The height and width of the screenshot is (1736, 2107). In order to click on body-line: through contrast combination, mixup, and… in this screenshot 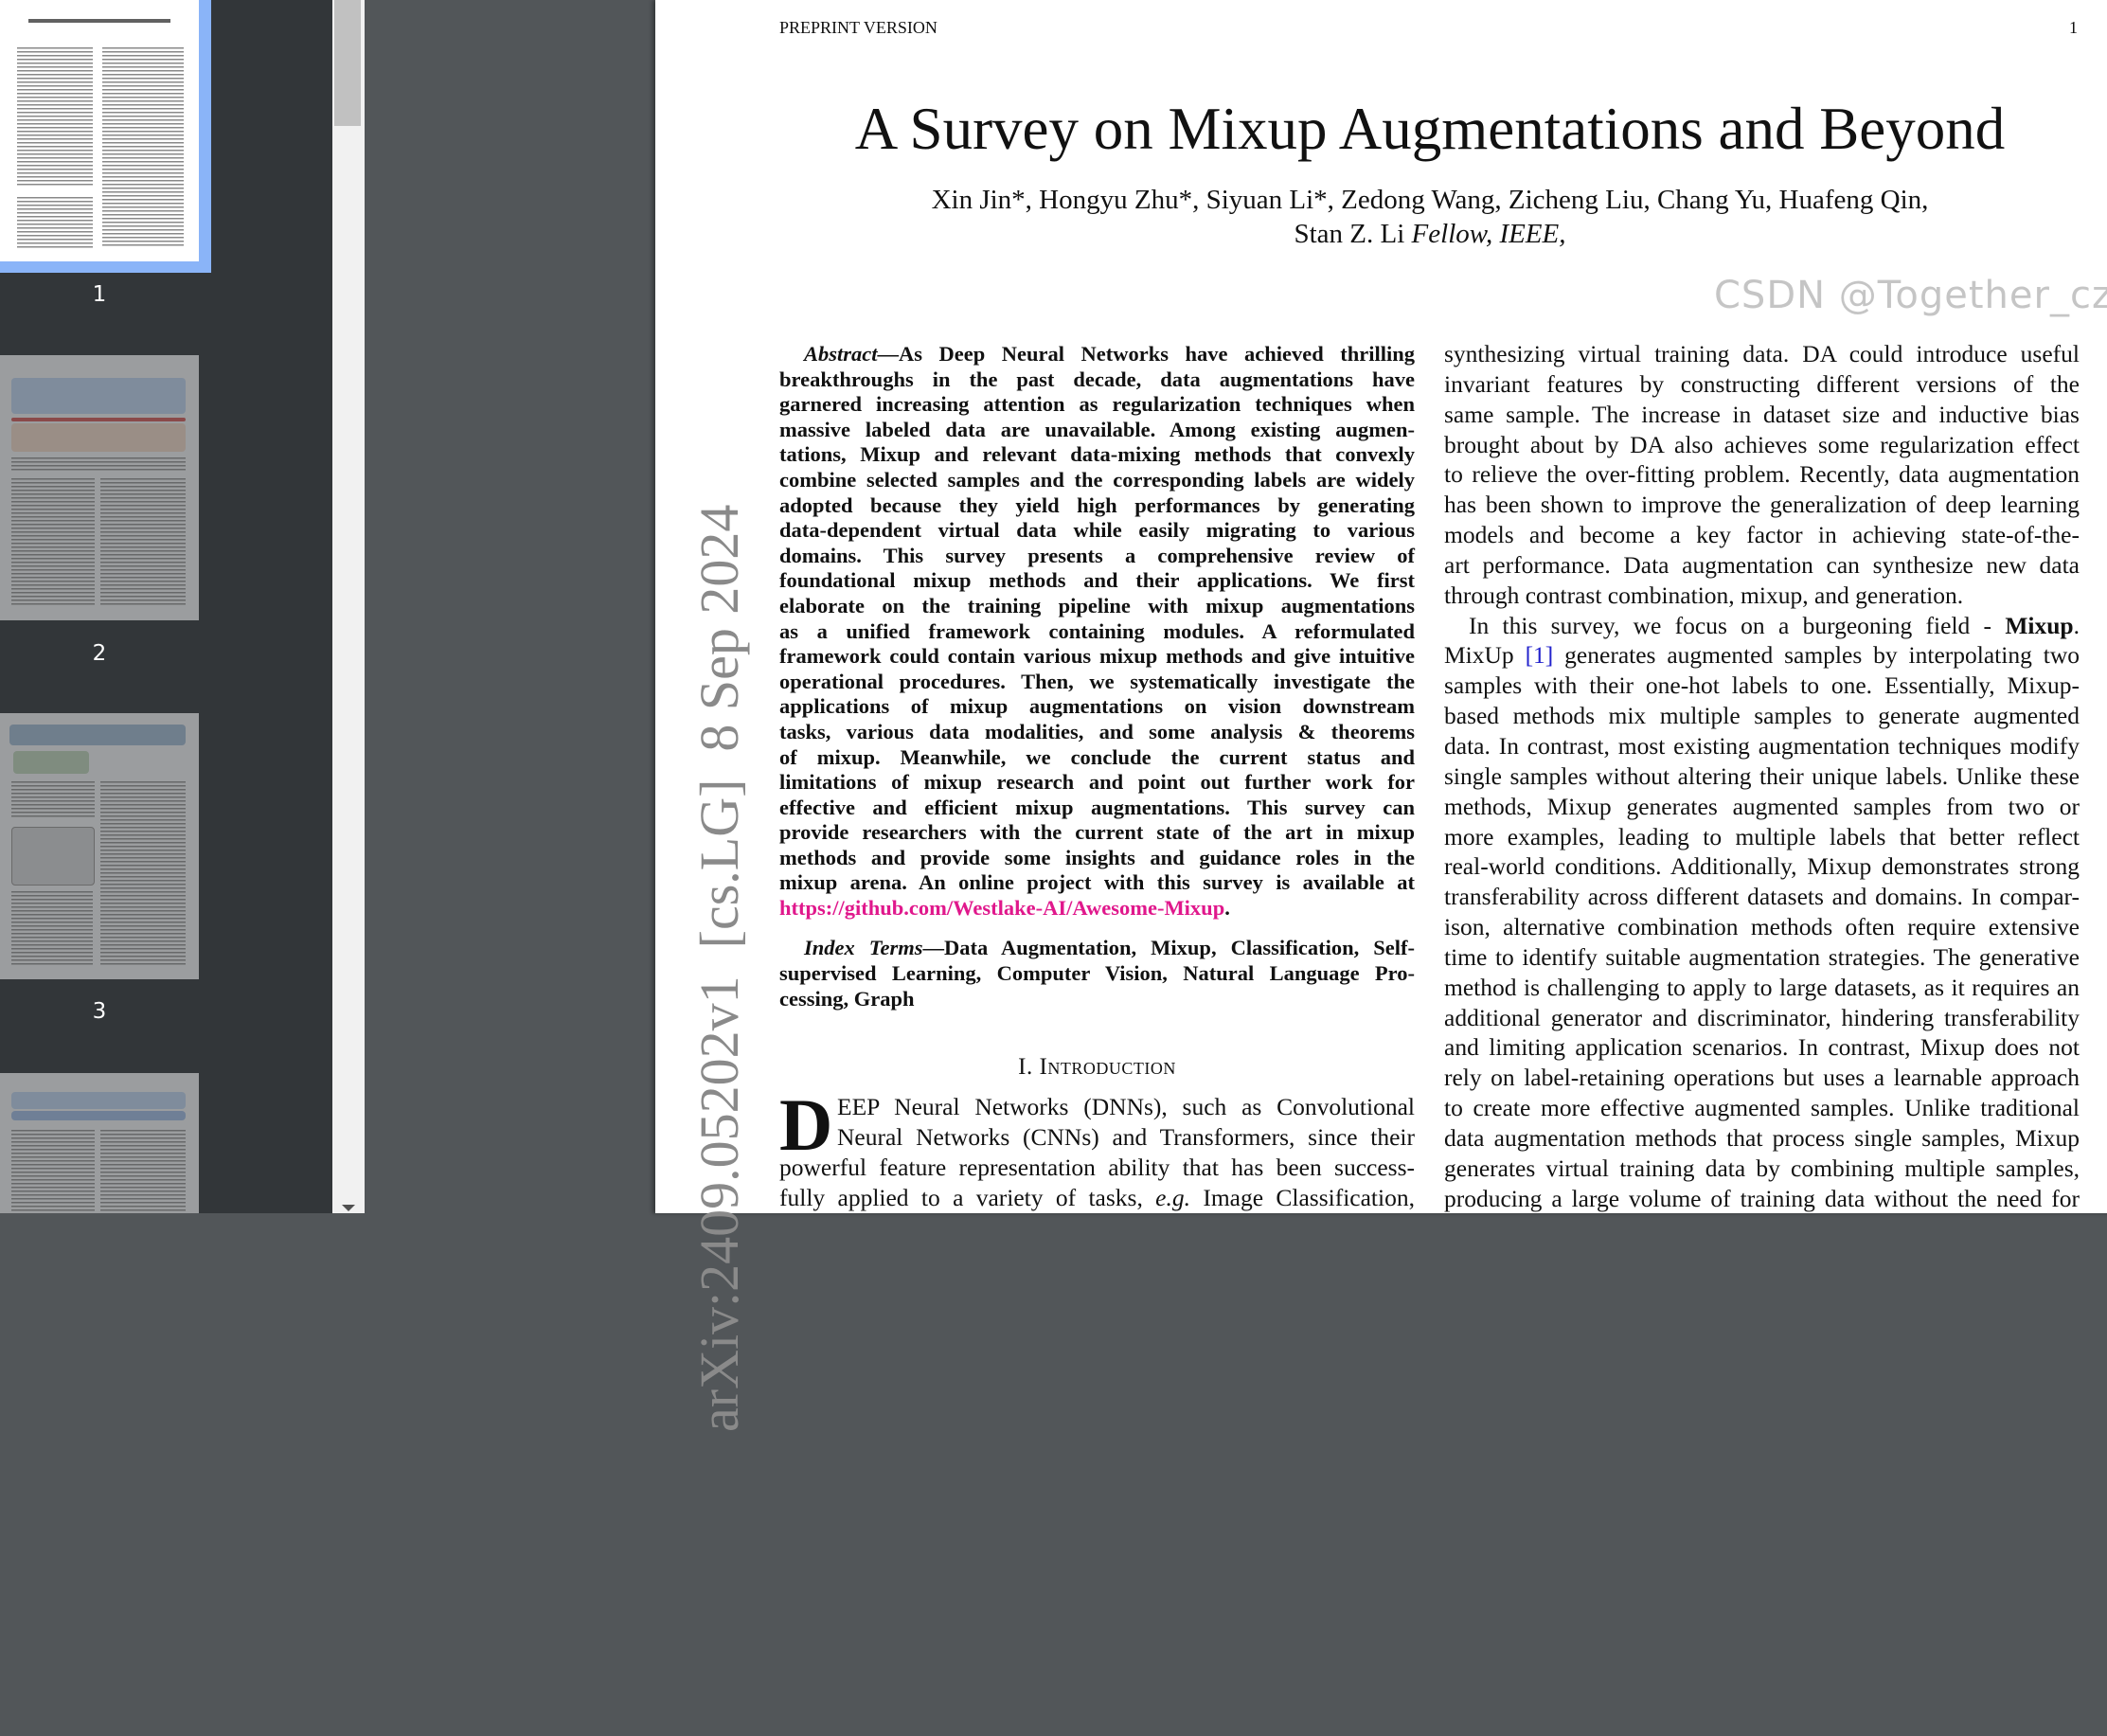, I will do `click(1704, 595)`.